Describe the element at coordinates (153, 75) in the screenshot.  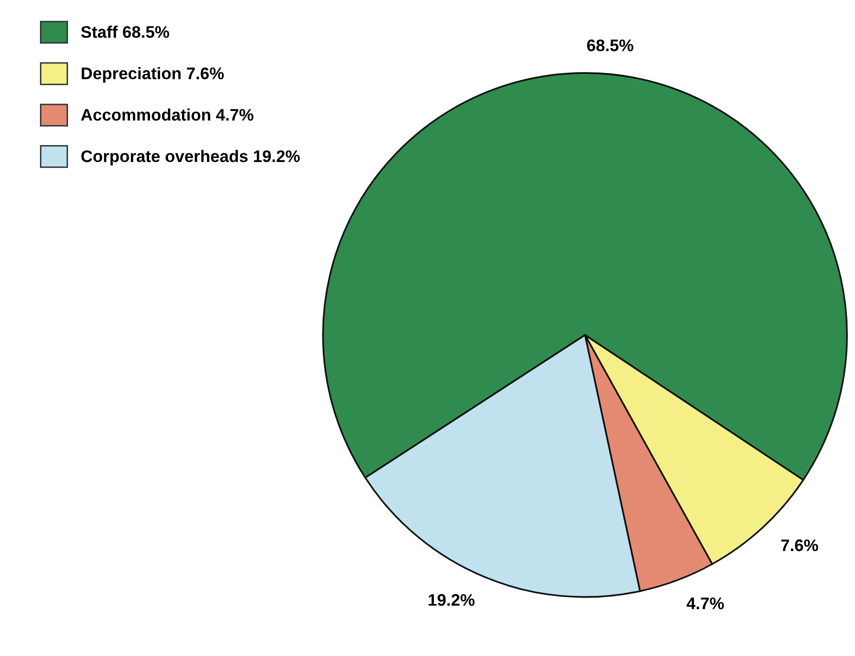
I see `legend-label: Depreciation 7.6%` at that location.